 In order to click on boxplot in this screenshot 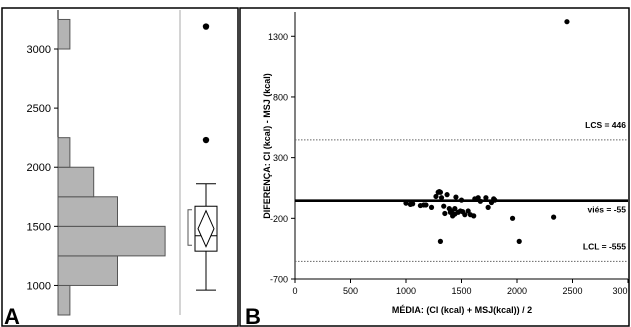, I will do `click(202, 157)`.